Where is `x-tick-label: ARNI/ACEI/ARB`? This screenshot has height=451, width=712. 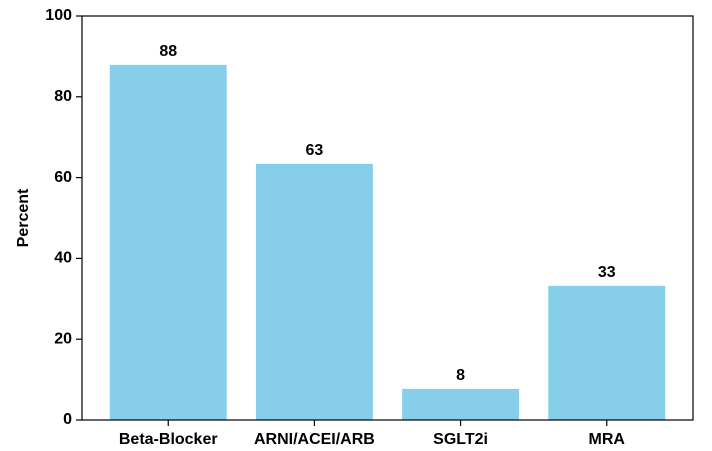
x-tick-label: ARNI/ACEI/ARB is located at coordinates (314, 439).